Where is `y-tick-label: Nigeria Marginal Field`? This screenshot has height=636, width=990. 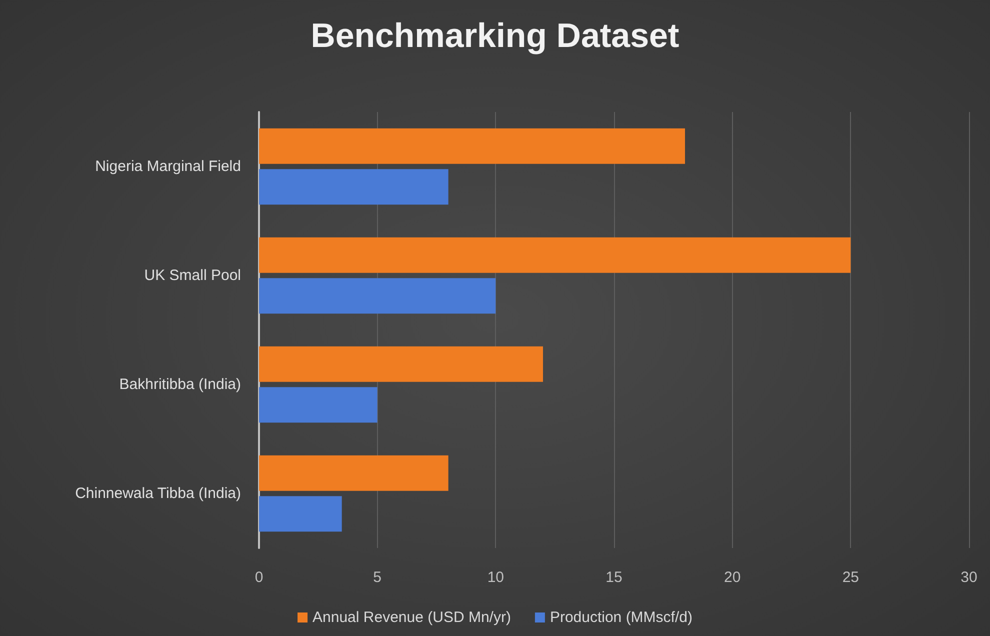 y-tick-label: Nigeria Marginal Field is located at coordinates (168, 166).